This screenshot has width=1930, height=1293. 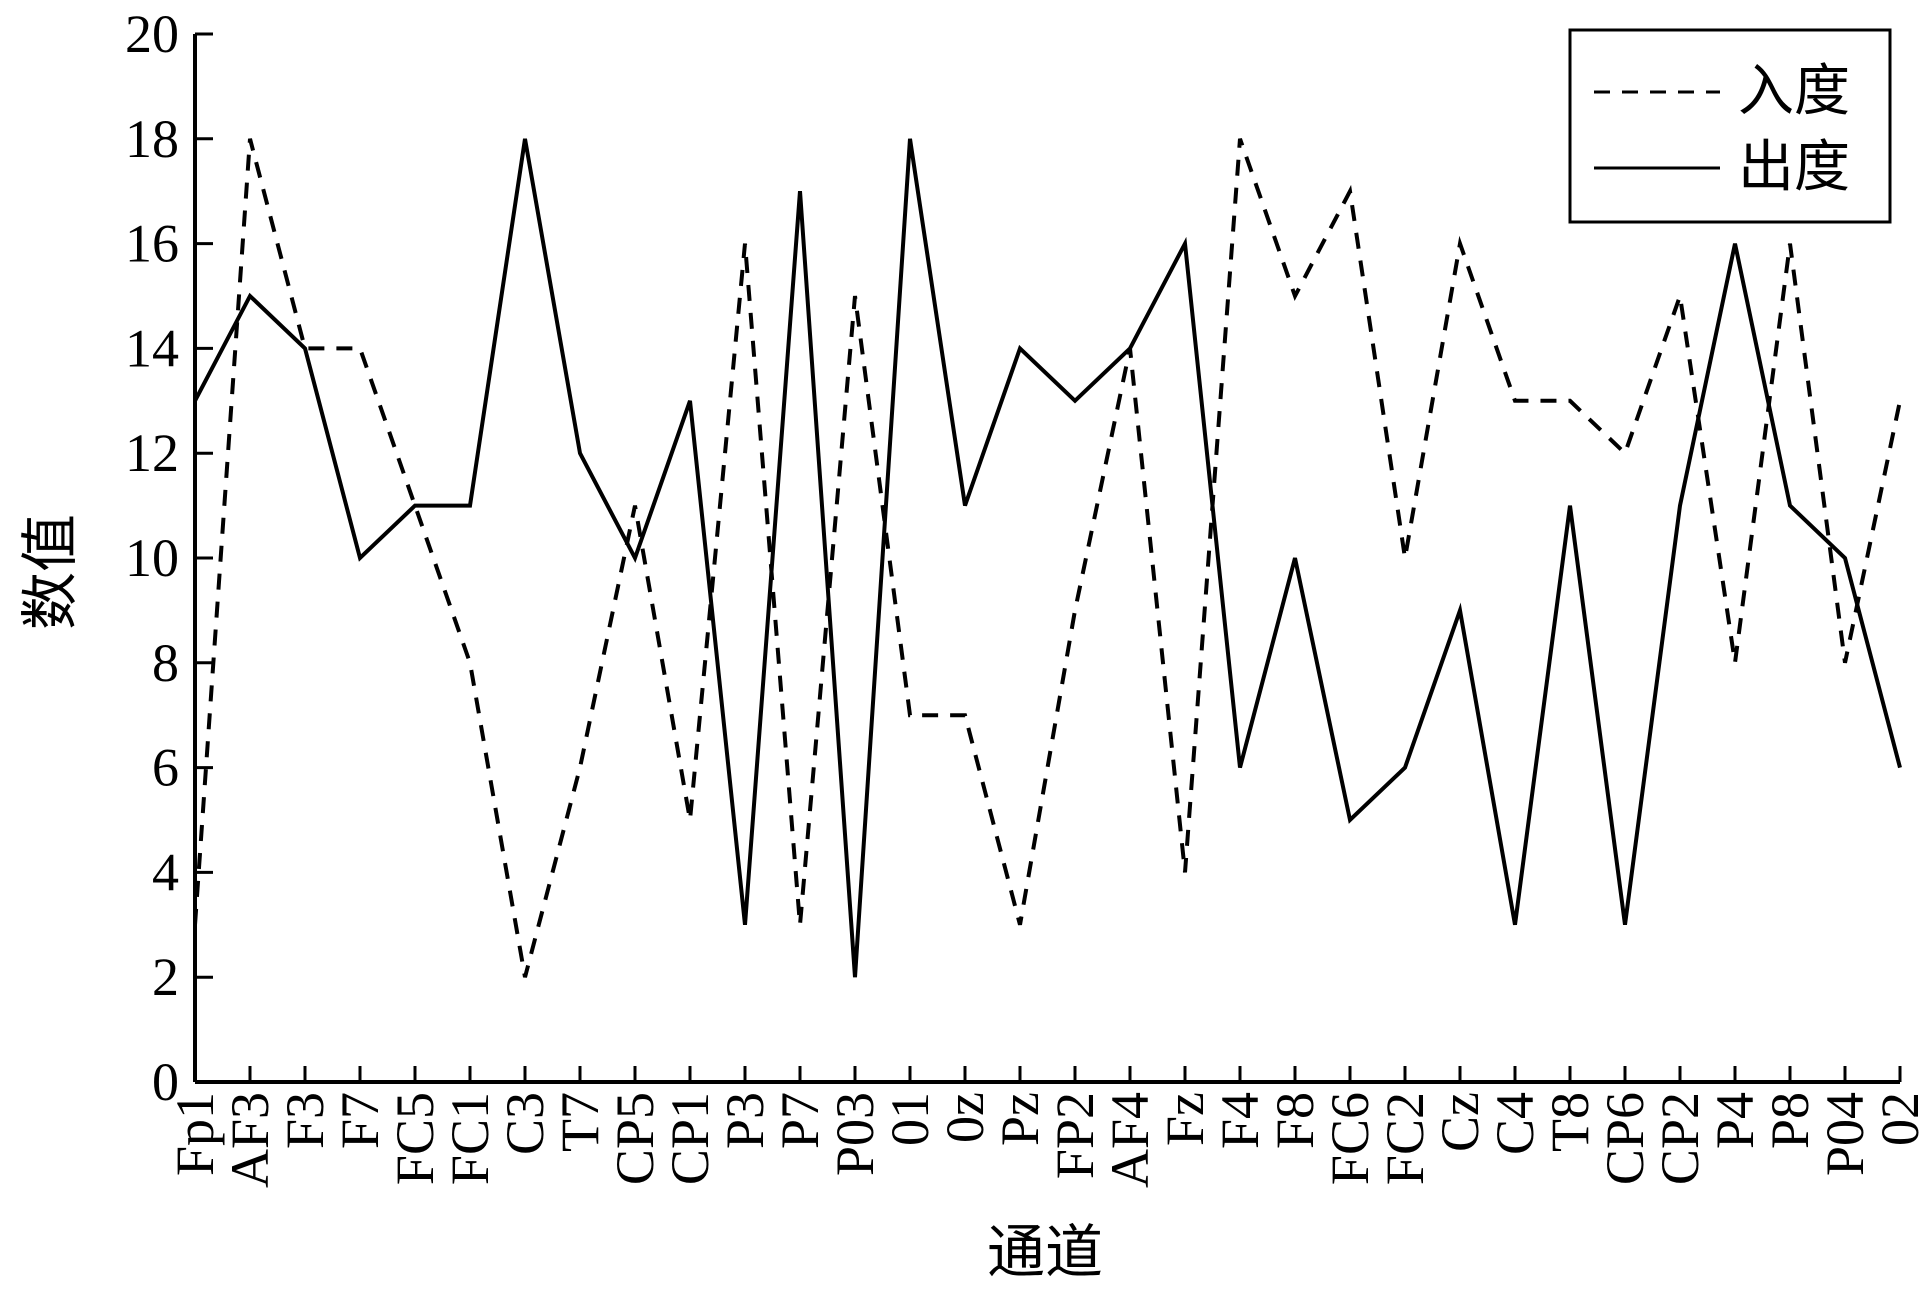 What do you see at coordinates (1405, 1138) in the screenshot?
I see `x-tick-label: FC2` at bounding box center [1405, 1138].